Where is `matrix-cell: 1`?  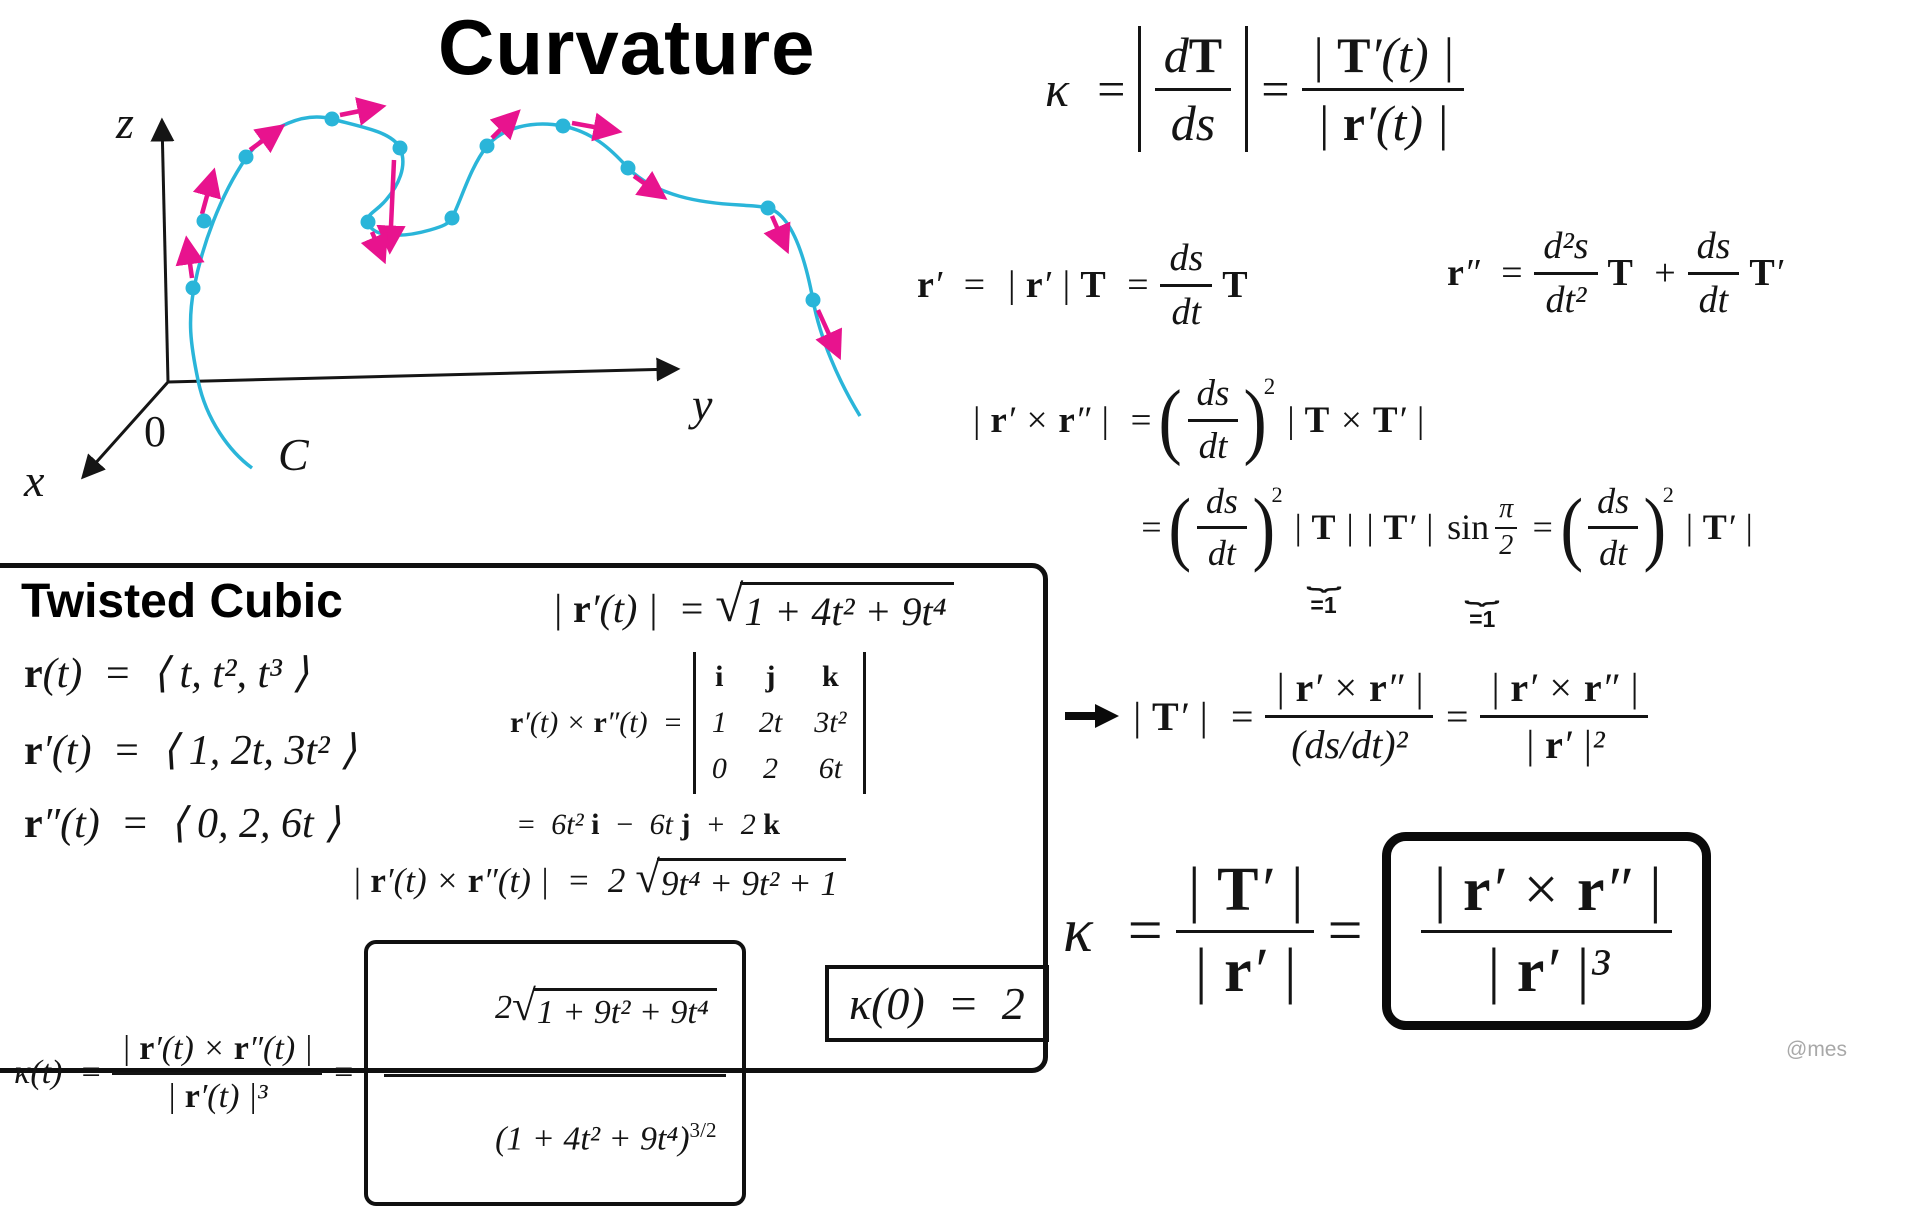 matrix-cell: 1 is located at coordinates (719, 722).